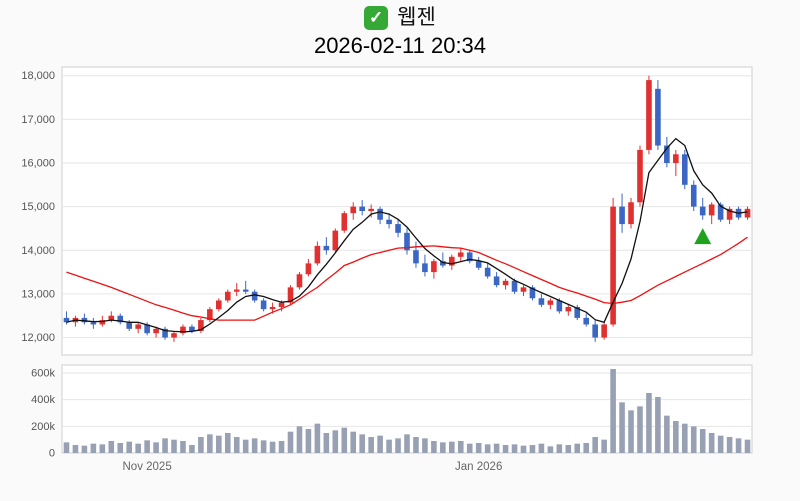 The width and height of the screenshot is (800, 501). Describe the element at coordinates (43, 414) in the screenshot. I see `volume-axis-labels: 0 200k 400k 600k` at that location.